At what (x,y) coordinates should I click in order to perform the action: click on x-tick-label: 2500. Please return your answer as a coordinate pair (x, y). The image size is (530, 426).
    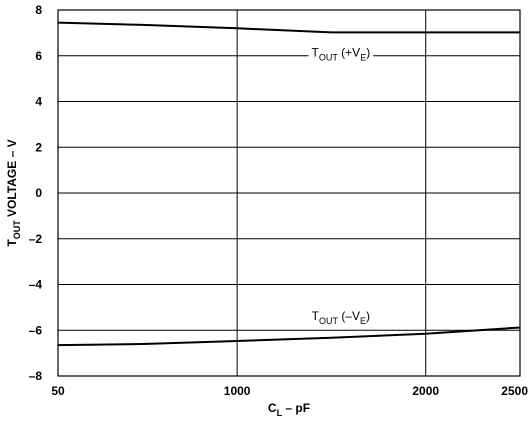
    Looking at the image, I should click on (514, 391).